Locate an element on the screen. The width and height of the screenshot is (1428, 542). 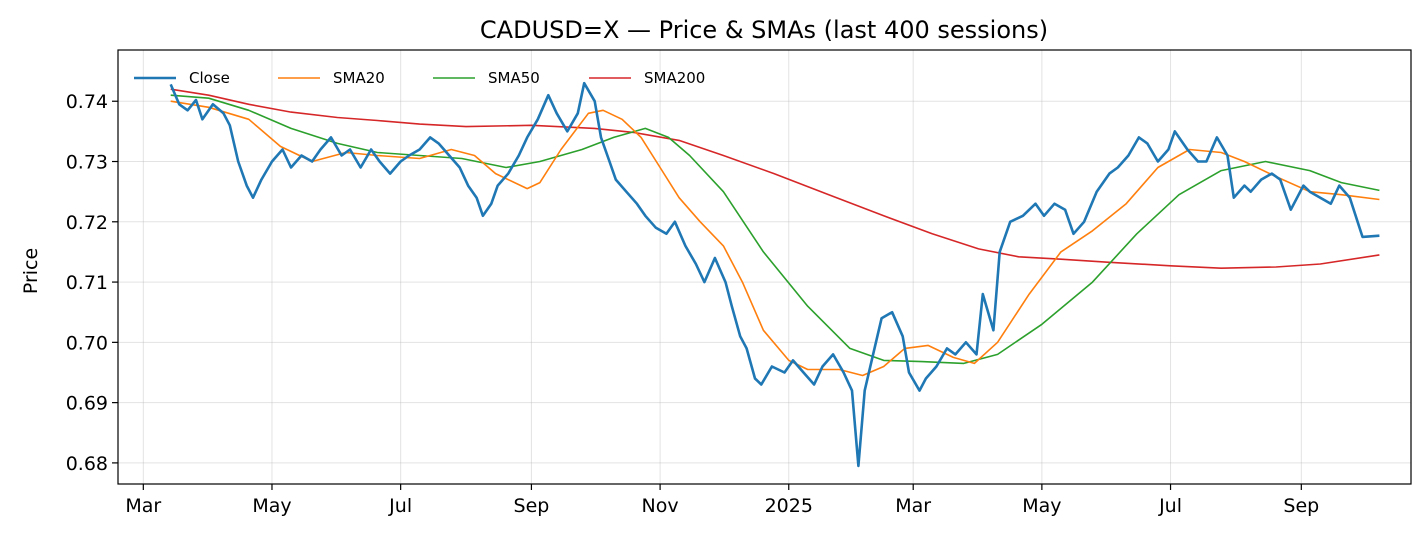
y-tick-label: 0.69 is located at coordinates (87, 404).